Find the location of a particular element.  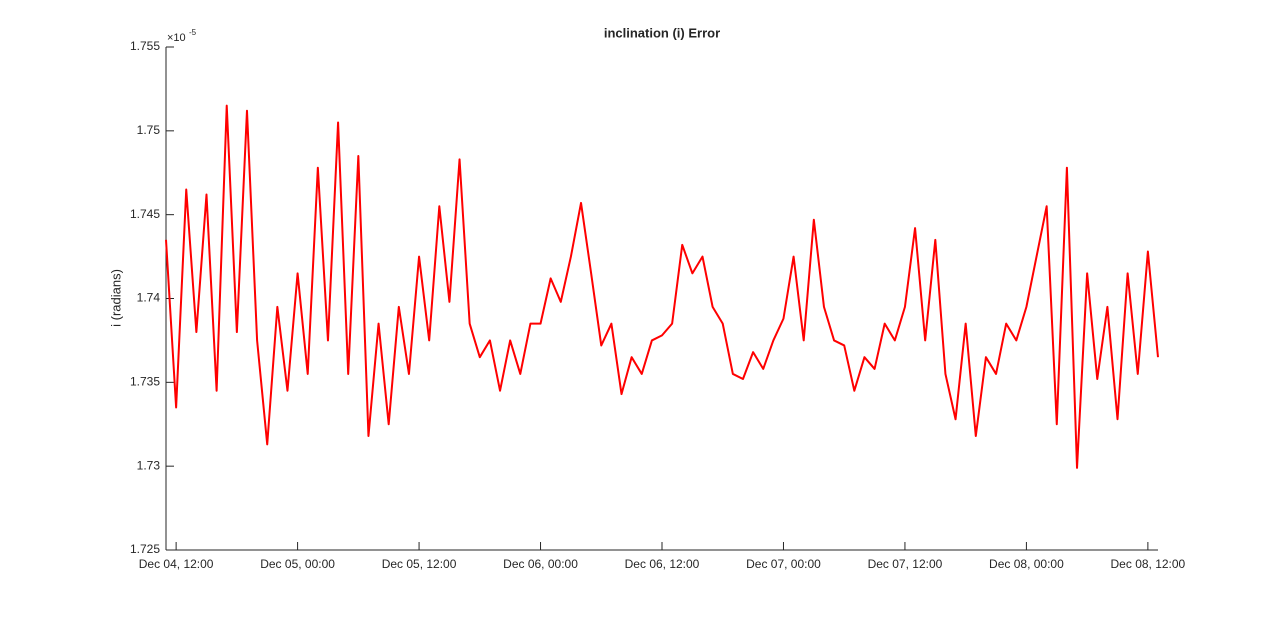

chart-title: inclination (i) Error is located at coordinates (662, 32).